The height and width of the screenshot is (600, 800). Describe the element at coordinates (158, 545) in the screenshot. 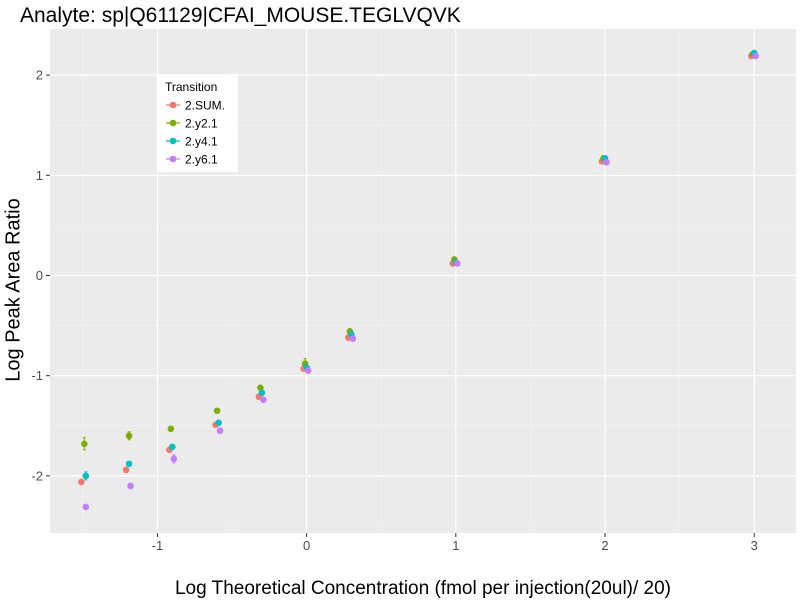

I see `x-tick-label: -1` at that location.